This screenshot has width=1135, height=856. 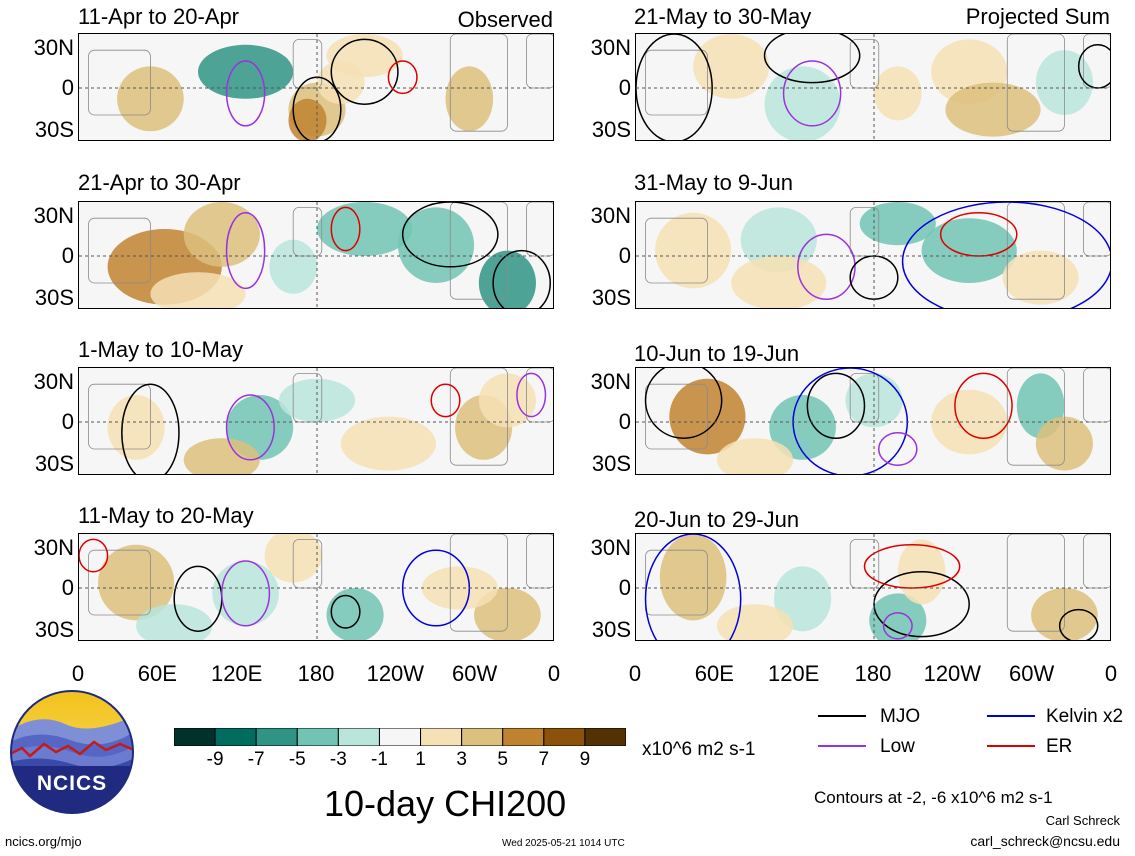 What do you see at coordinates (699, 749) in the screenshot?
I see `colorbar-units: x10^6 m2 s-1` at bounding box center [699, 749].